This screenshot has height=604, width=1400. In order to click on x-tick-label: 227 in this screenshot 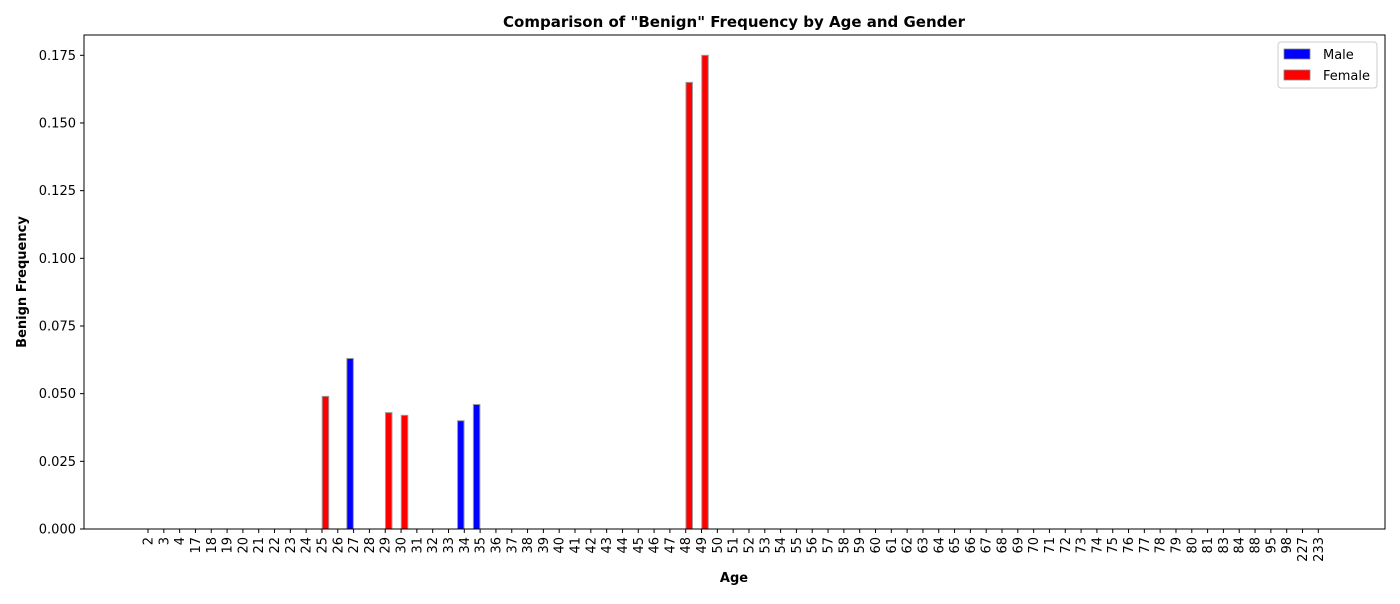, I will do `click(1303, 549)`.